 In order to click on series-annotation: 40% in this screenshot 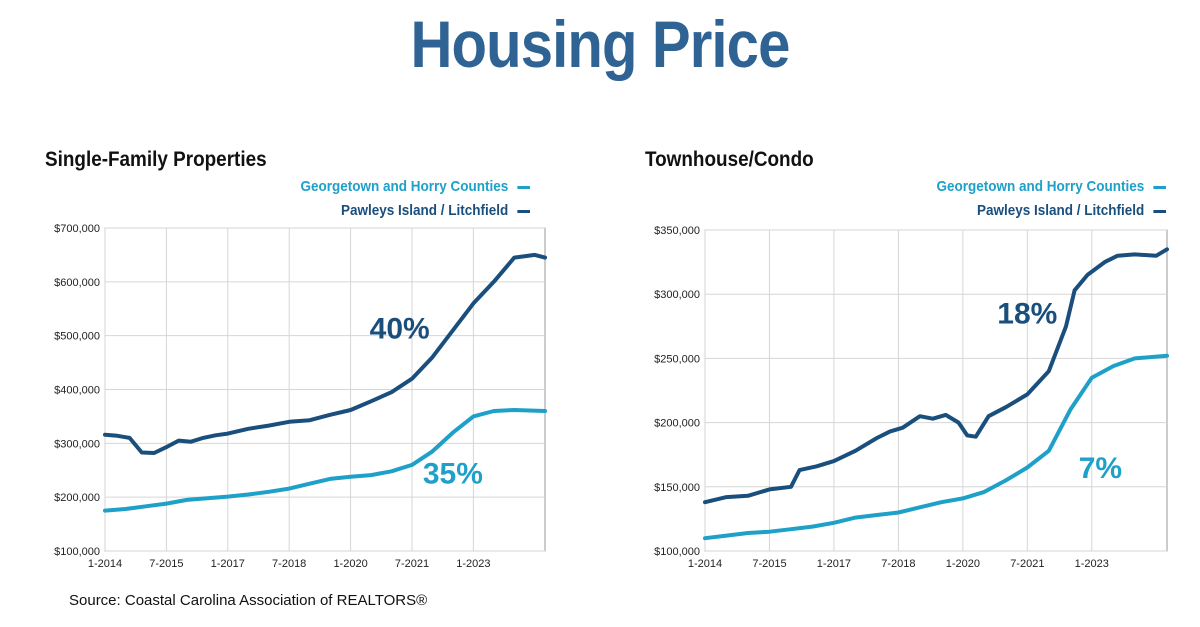, I will do `click(400, 328)`.